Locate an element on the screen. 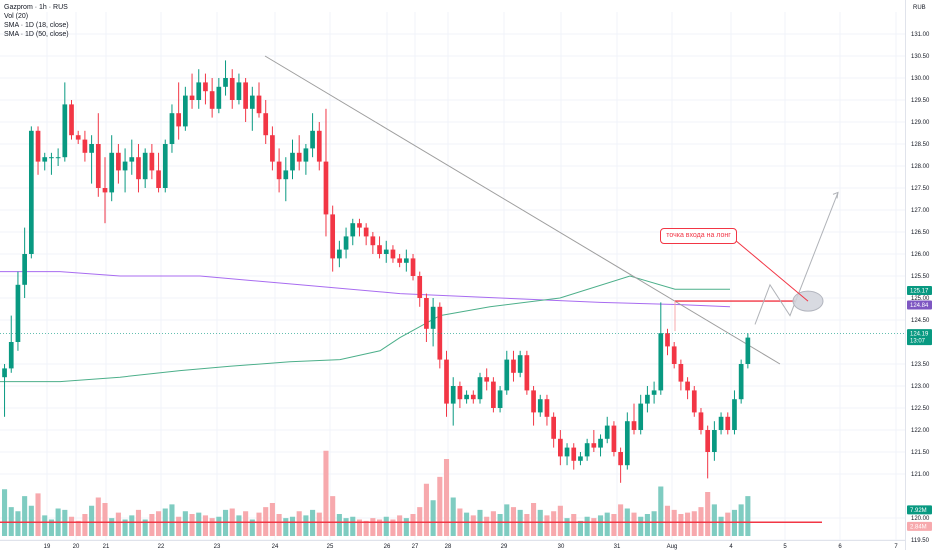  projection-path is located at coordinates (796, 258).